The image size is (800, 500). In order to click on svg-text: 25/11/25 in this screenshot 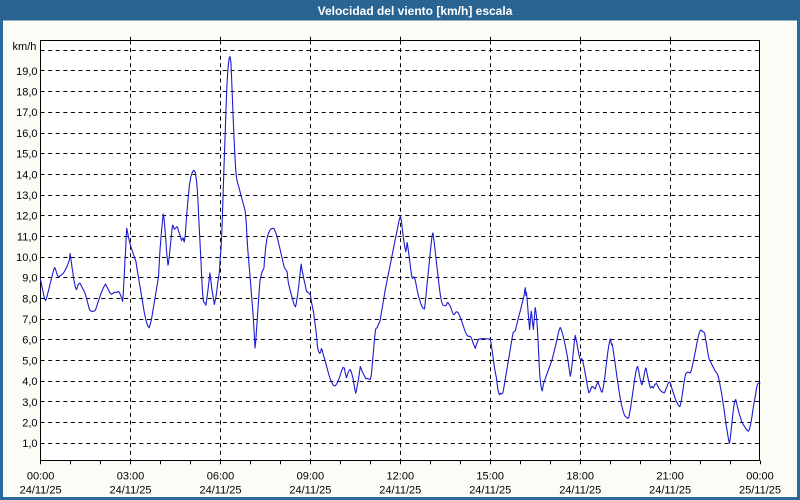, I will do `click(760, 490)`.